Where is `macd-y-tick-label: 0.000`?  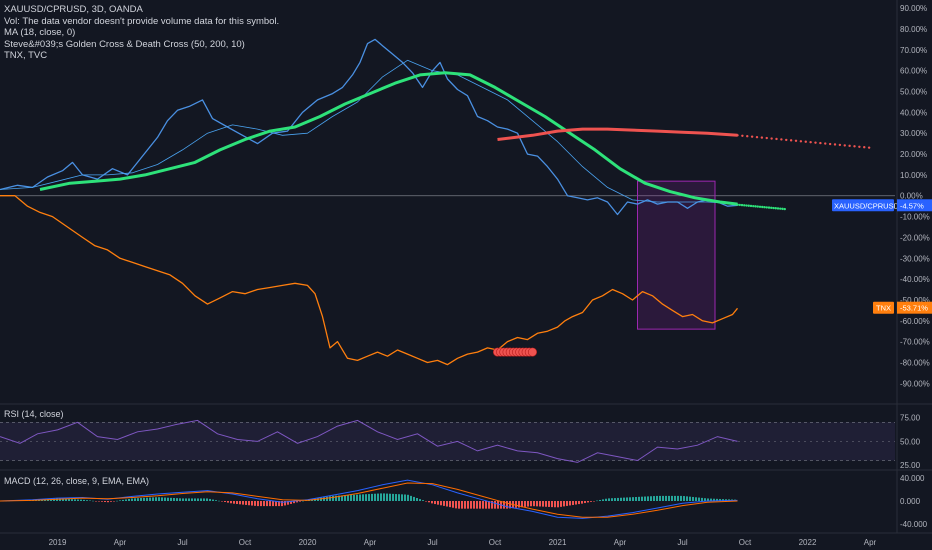
macd-y-tick-label: 0.000 is located at coordinates (910, 501).